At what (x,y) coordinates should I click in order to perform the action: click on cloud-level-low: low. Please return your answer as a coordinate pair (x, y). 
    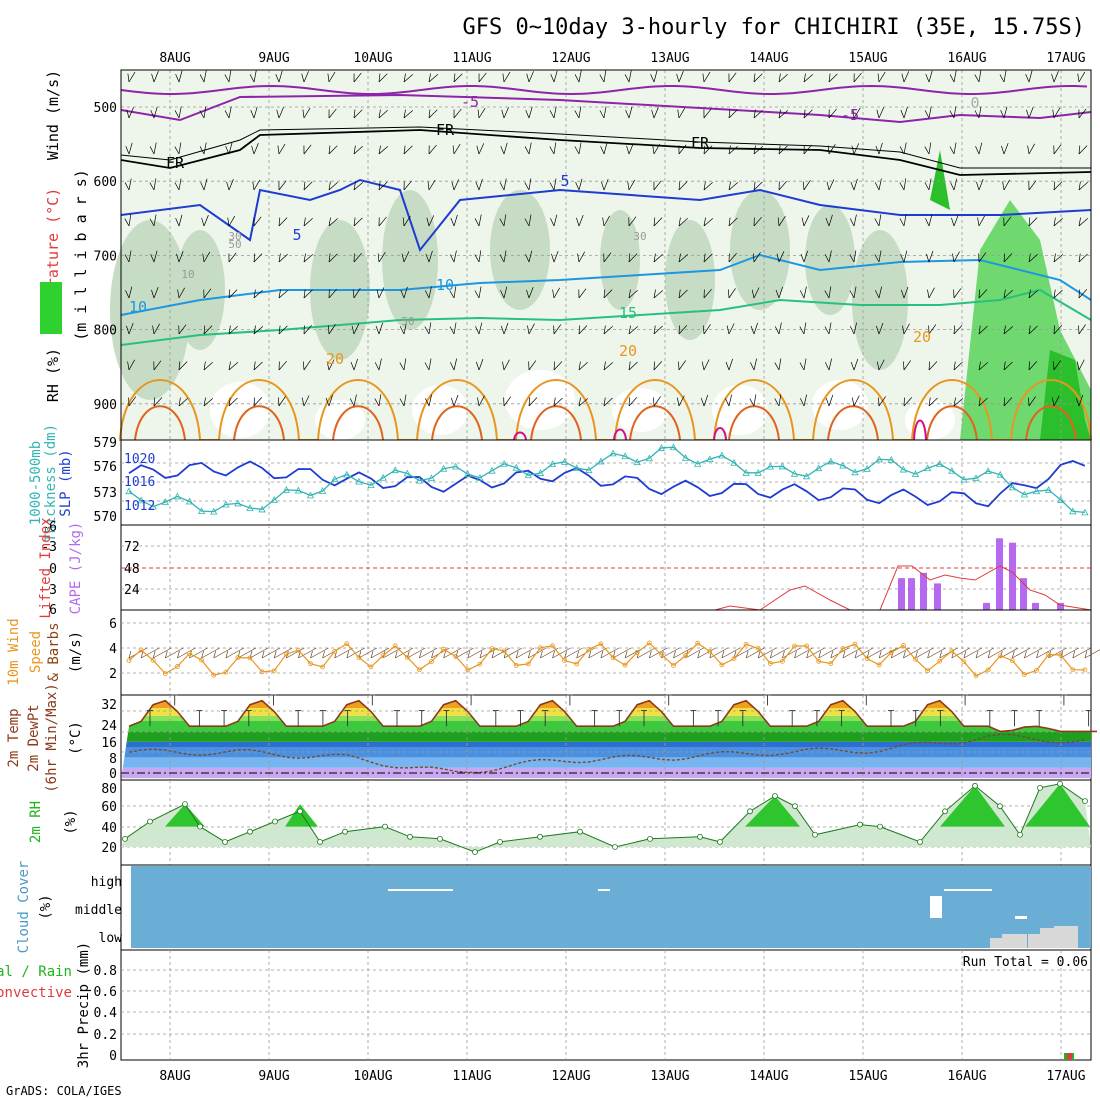
    Looking at the image, I should click on (111, 938).